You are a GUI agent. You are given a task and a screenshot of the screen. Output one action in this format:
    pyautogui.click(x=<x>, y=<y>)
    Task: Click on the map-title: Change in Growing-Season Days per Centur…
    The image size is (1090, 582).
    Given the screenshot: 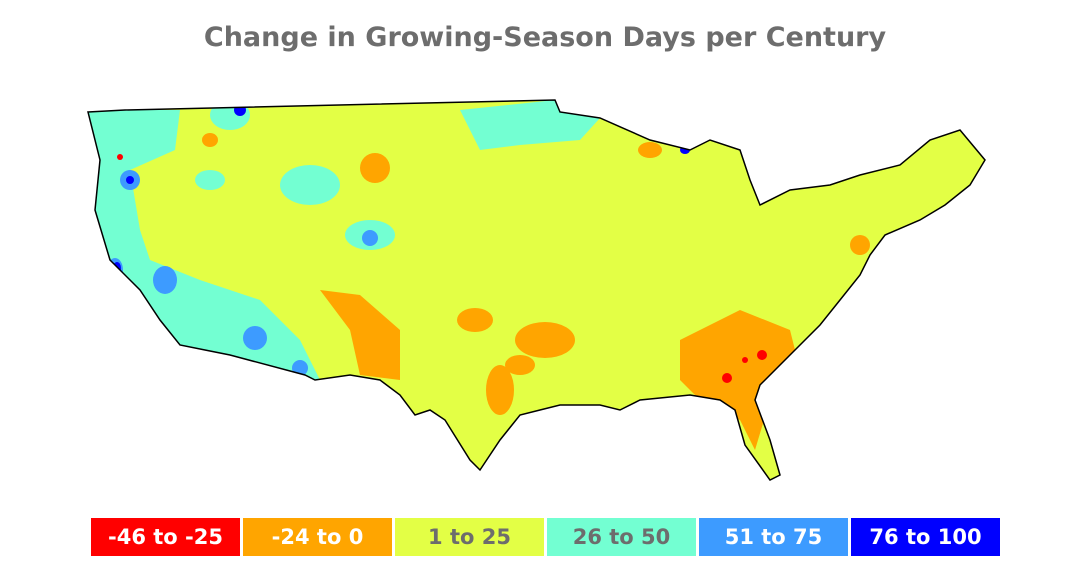 What is the action you would take?
    pyautogui.click(x=545, y=37)
    